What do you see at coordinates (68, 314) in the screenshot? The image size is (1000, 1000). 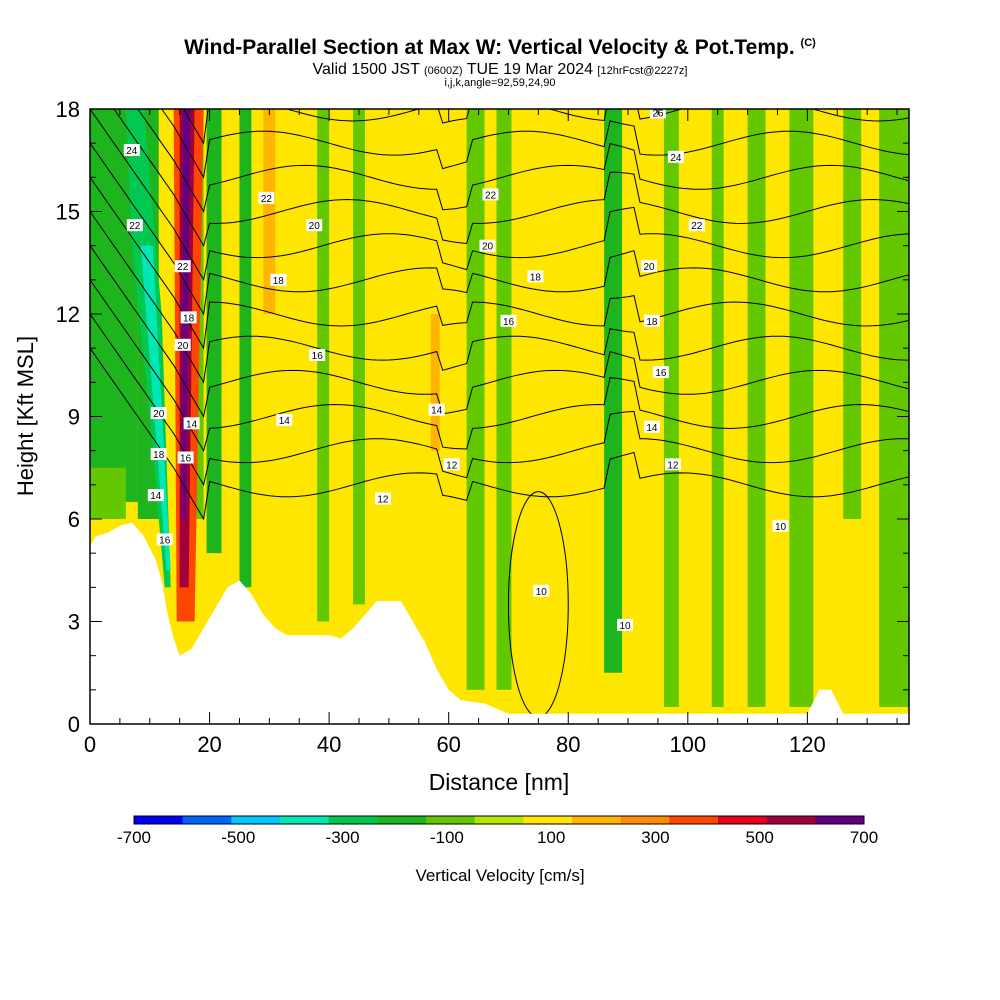 I see `y-tick-label: 12` at bounding box center [68, 314].